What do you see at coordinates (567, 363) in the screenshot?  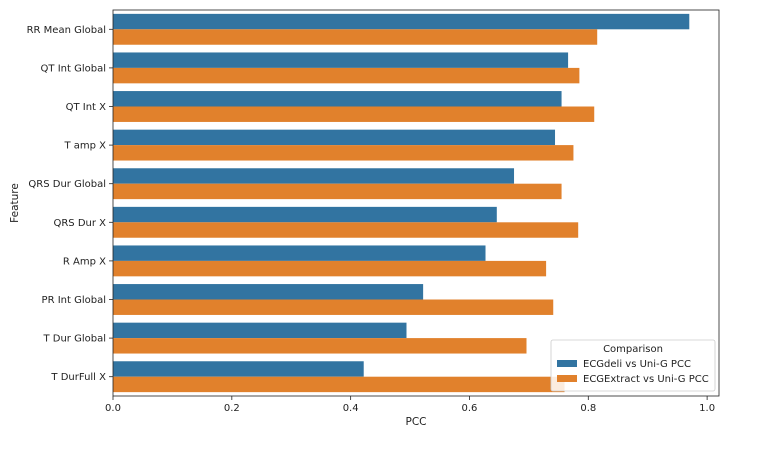 I see `legend-swatch-ecgdeli` at bounding box center [567, 363].